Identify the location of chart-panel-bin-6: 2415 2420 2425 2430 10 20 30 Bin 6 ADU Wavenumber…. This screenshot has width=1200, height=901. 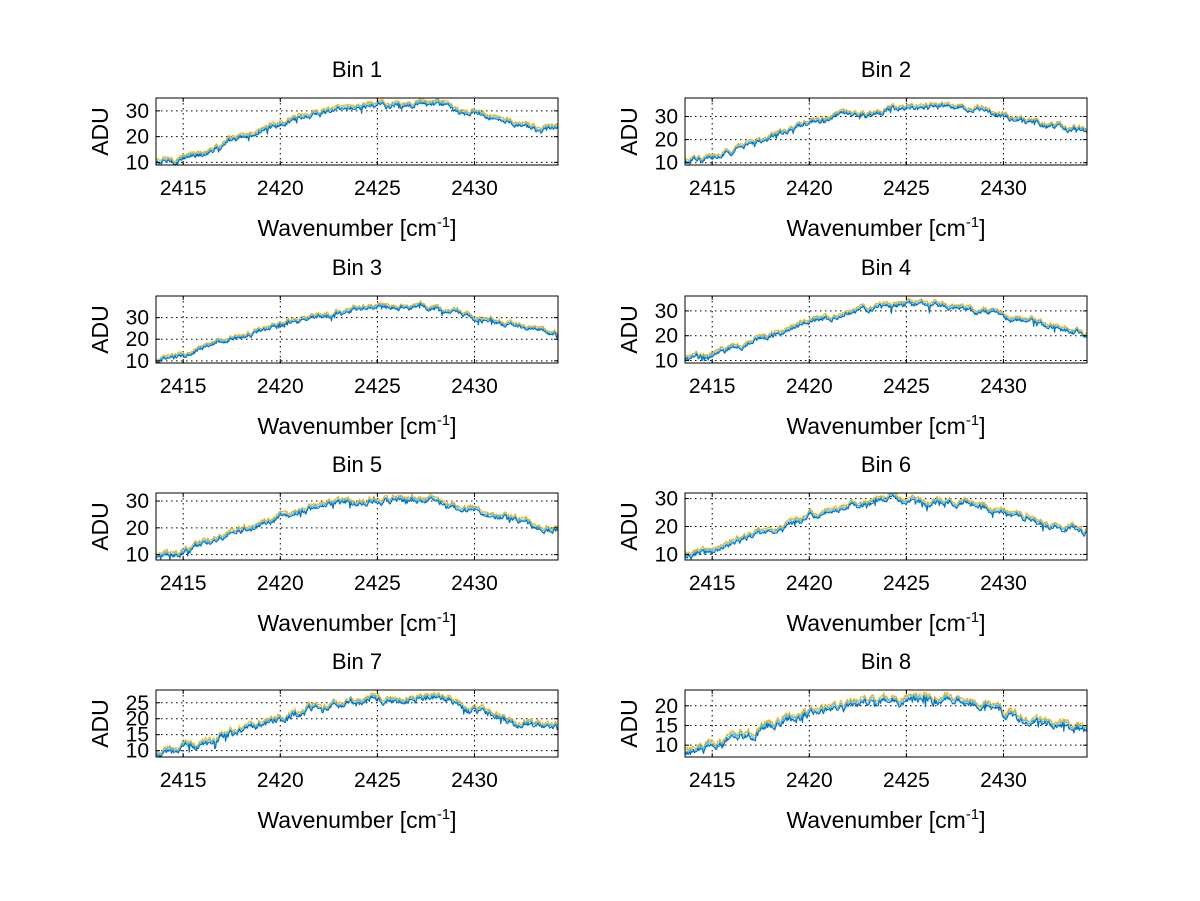
(852, 544).